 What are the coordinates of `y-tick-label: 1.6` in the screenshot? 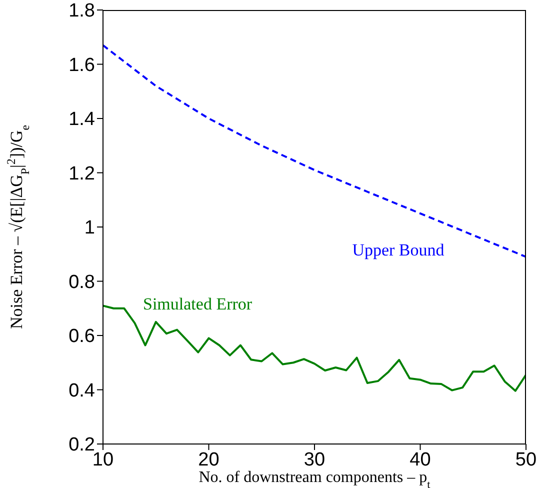 It's located at (81, 65).